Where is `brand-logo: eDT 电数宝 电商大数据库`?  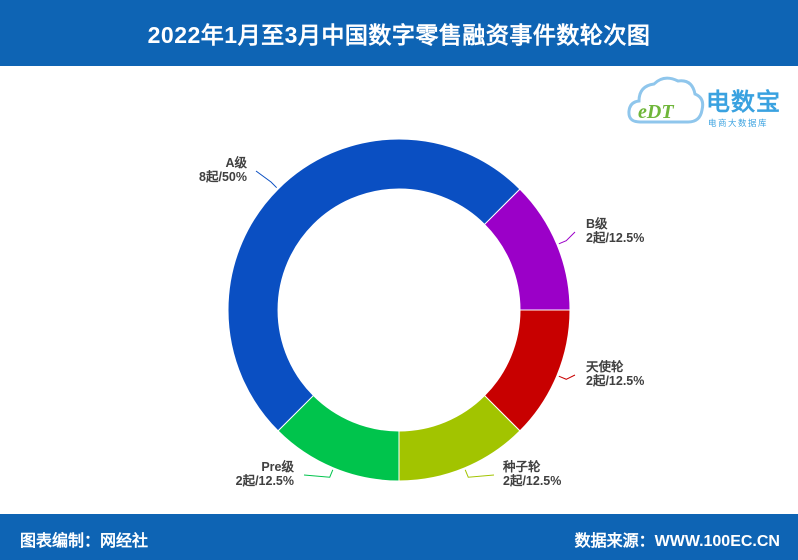
brand-logo: eDT 电数宝 电商大数据库 is located at coordinates (709, 103).